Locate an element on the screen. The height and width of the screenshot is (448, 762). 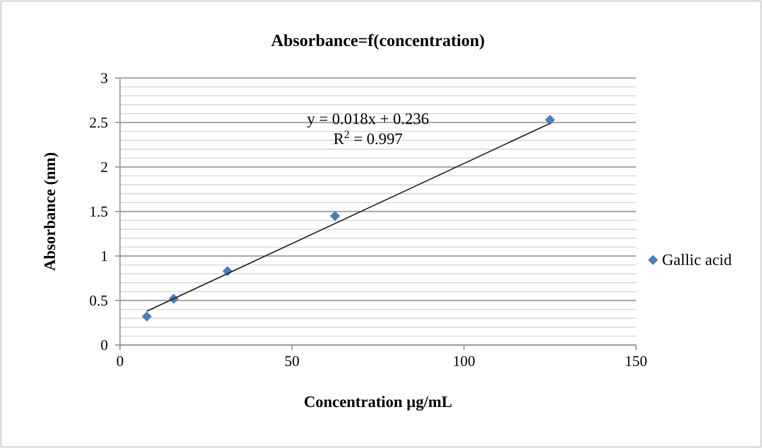
y-tick-label: 2 is located at coordinates (104, 168).